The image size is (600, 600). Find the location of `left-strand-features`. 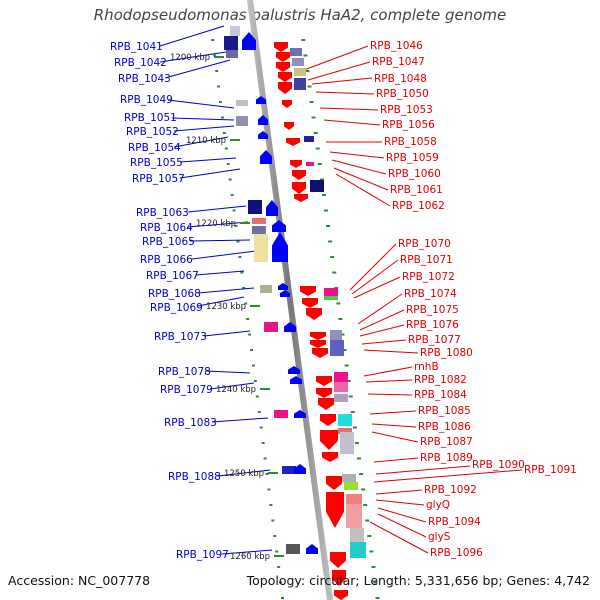

left-strand-features is located at coordinates (271, 290).